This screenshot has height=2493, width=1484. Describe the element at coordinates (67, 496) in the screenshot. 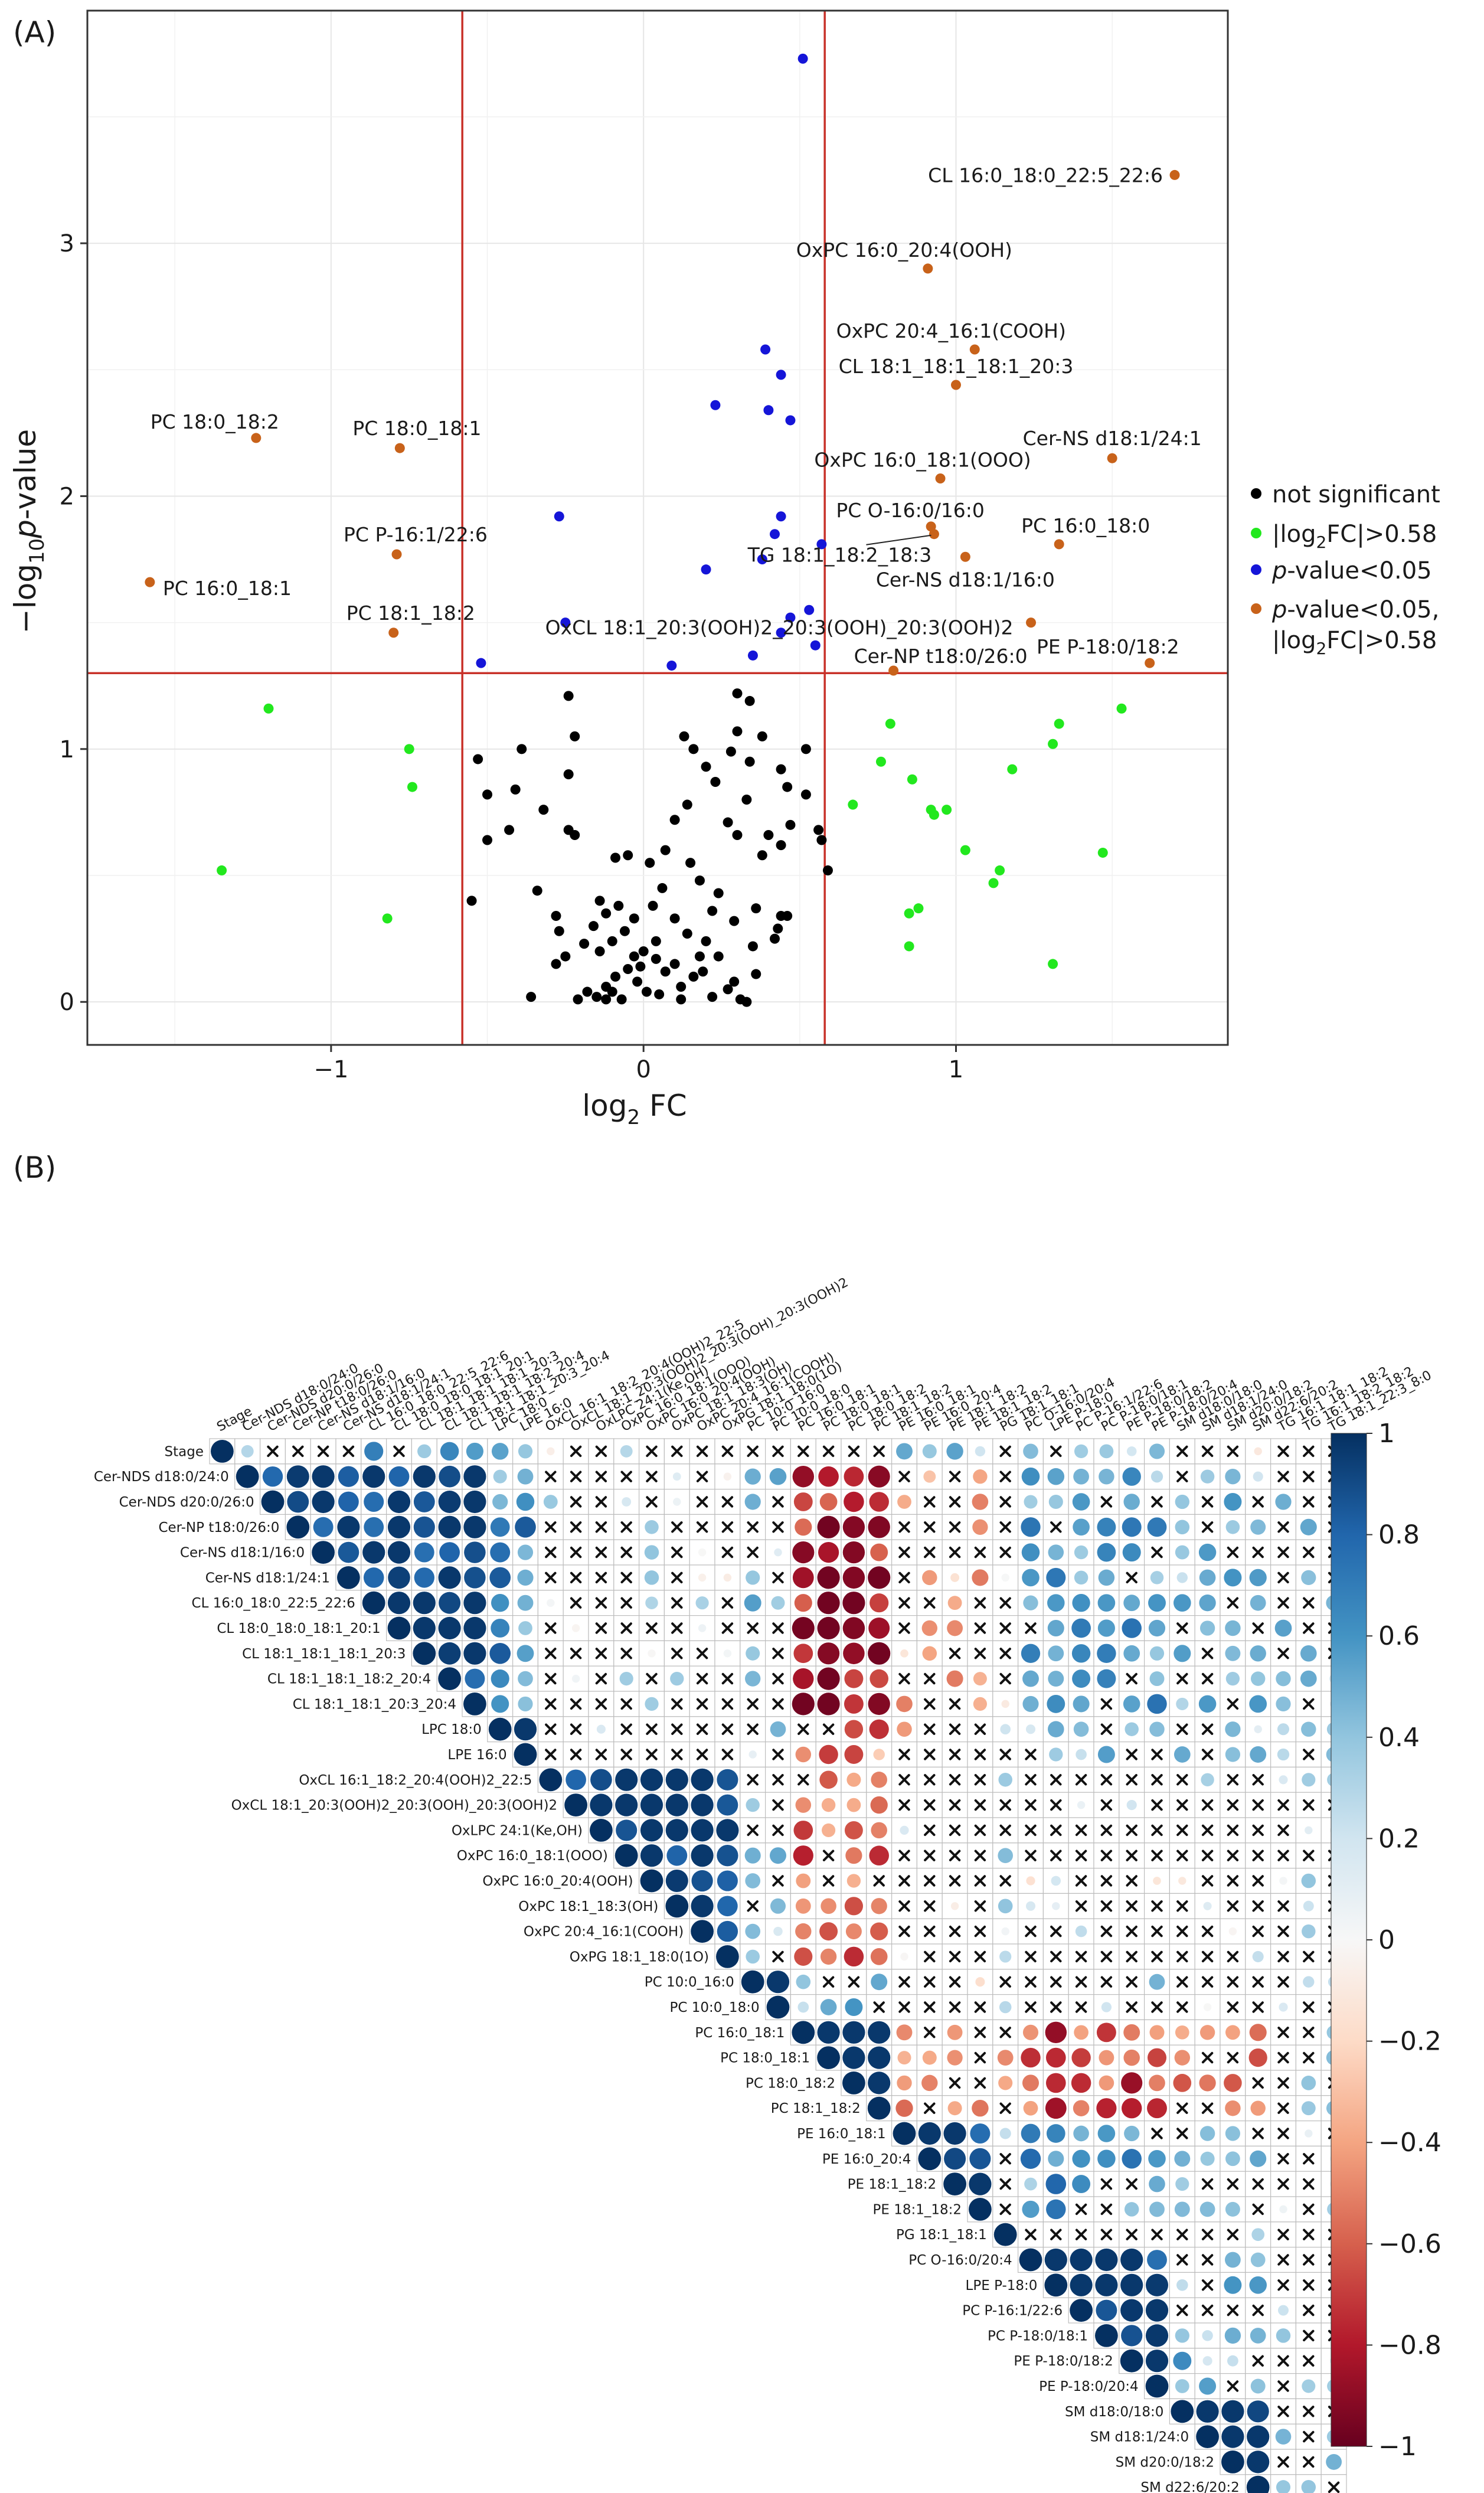

I see `y-tick-label: 2` at that location.